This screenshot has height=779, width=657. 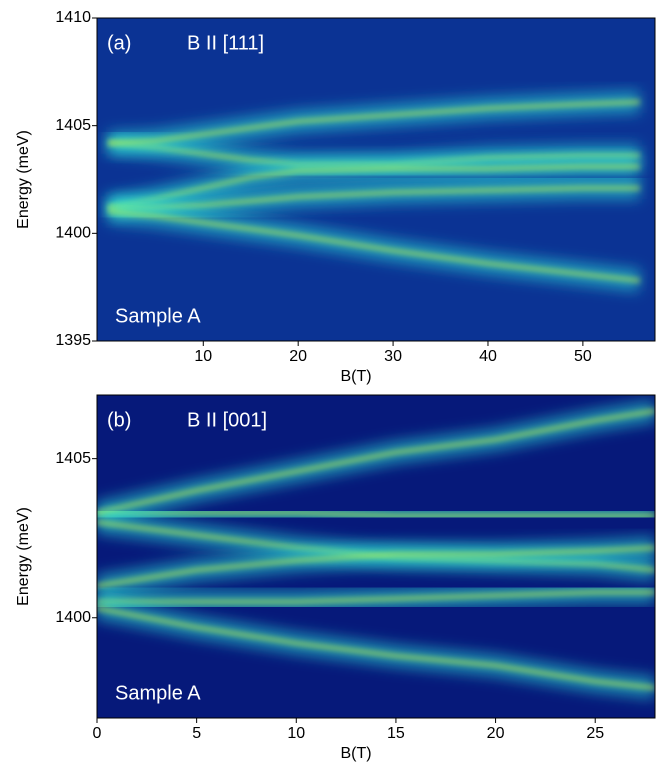 I want to click on y-tick-label: 1410, so click(x=73, y=17).